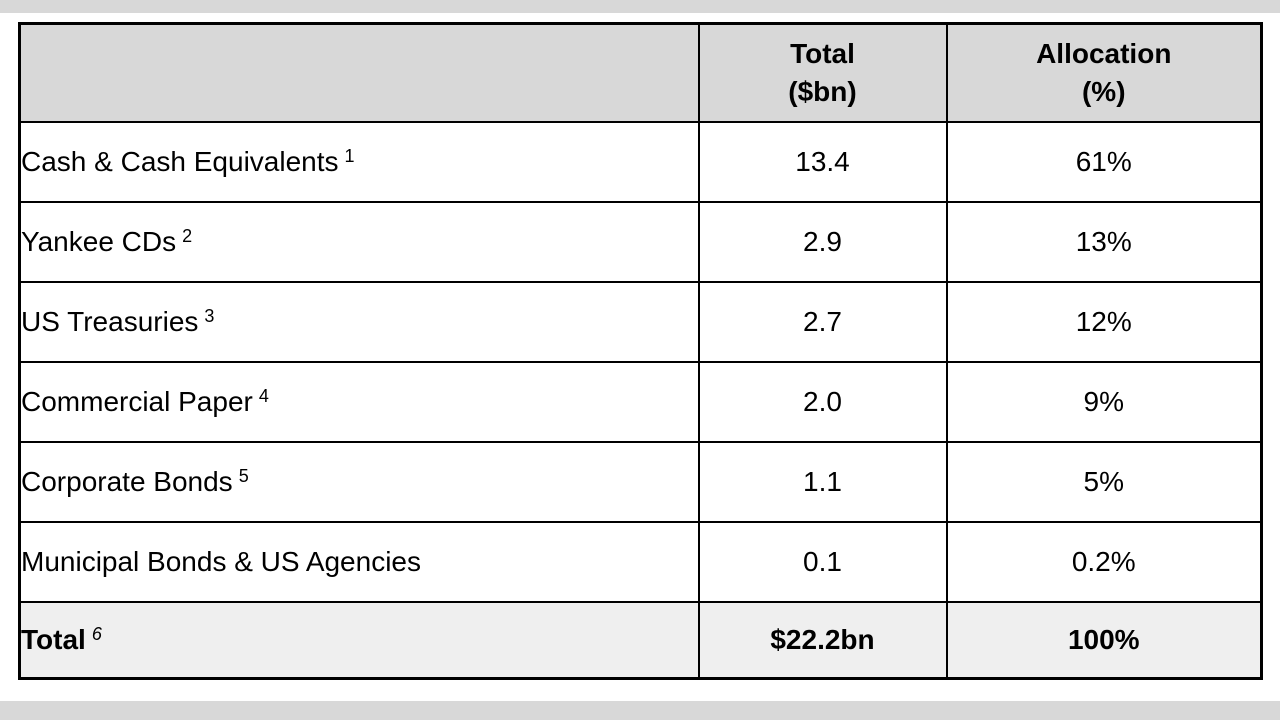 Image resolution: width=1280 pixels, height=720 pixels. I want to click on footnote-superscript: 5, so click(243, 476).